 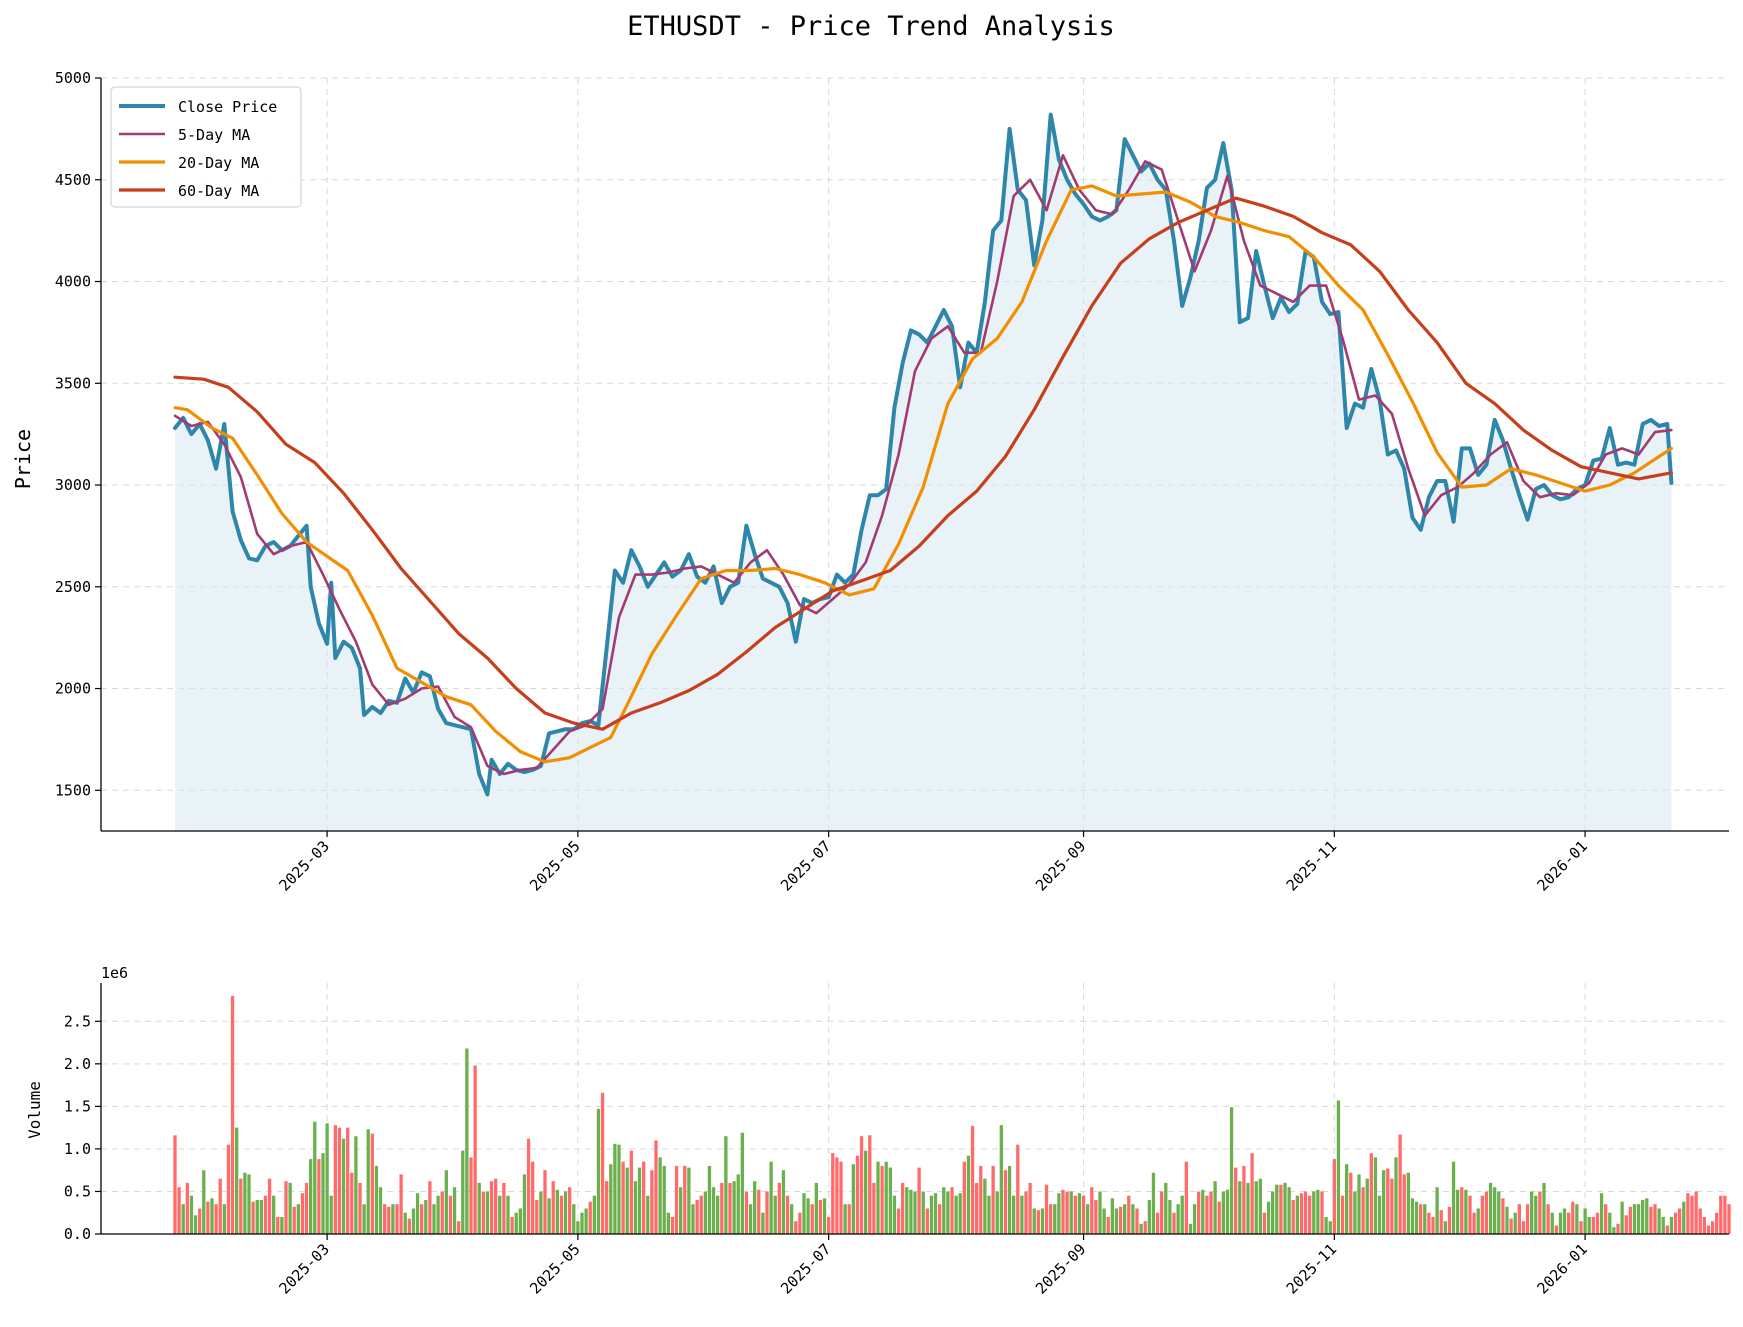 What do you see at coordinates (805, 1268) in the screenshot?
I see `volume-x-tick-label: 2025-07` at bounding box center [805, 1268].